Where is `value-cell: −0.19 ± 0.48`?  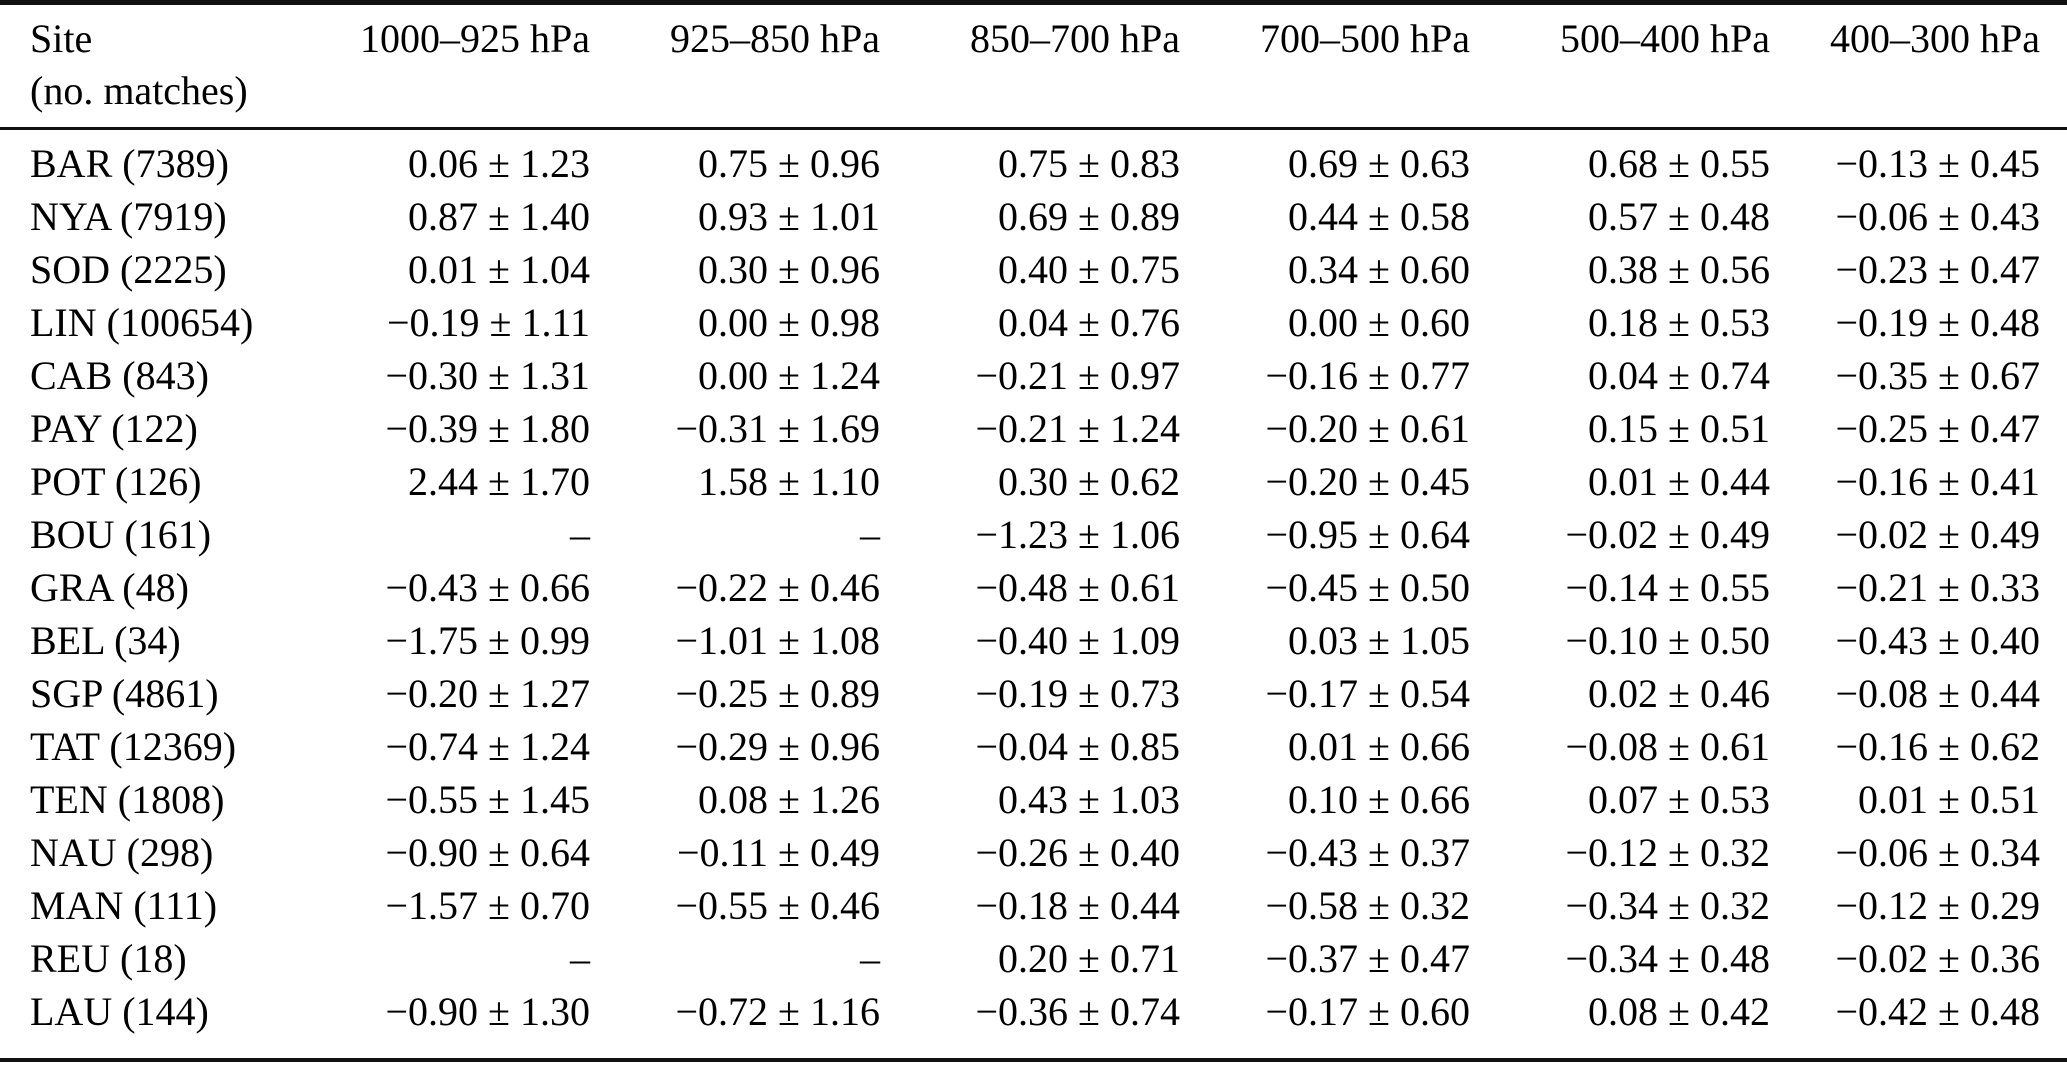
value-cell: −0.19 ± 0.48 is located at coordinates (1937, 322).